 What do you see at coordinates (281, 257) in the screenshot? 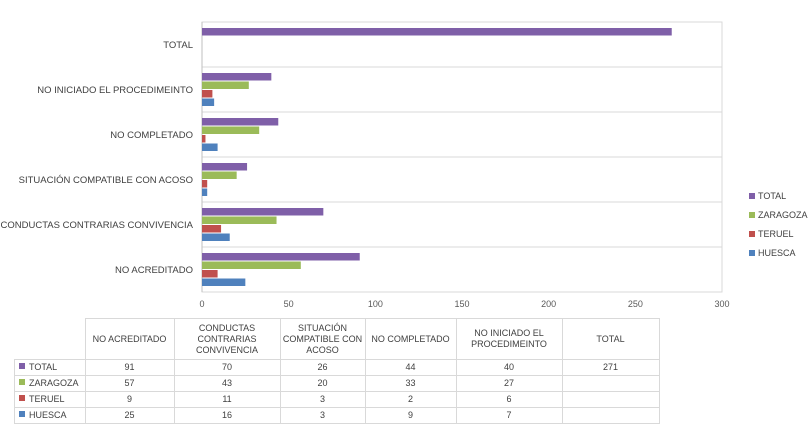
I see `bar-total-no-acreditado` at bounding box center [281, 257].